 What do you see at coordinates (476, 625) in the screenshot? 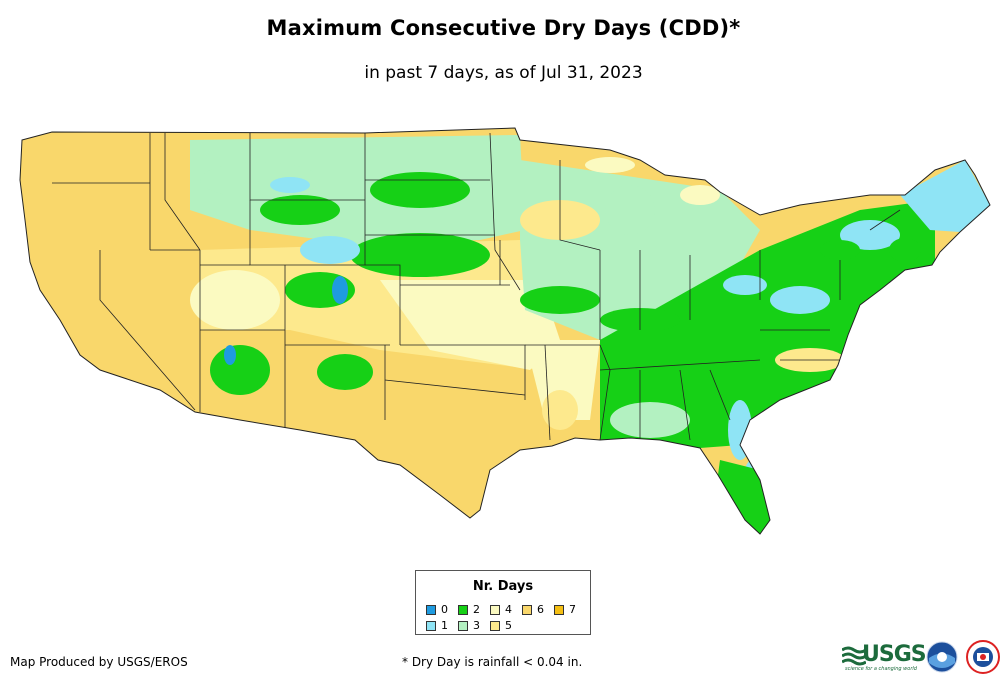
I see `legend-label: 3` at bounding box center [476, 625].